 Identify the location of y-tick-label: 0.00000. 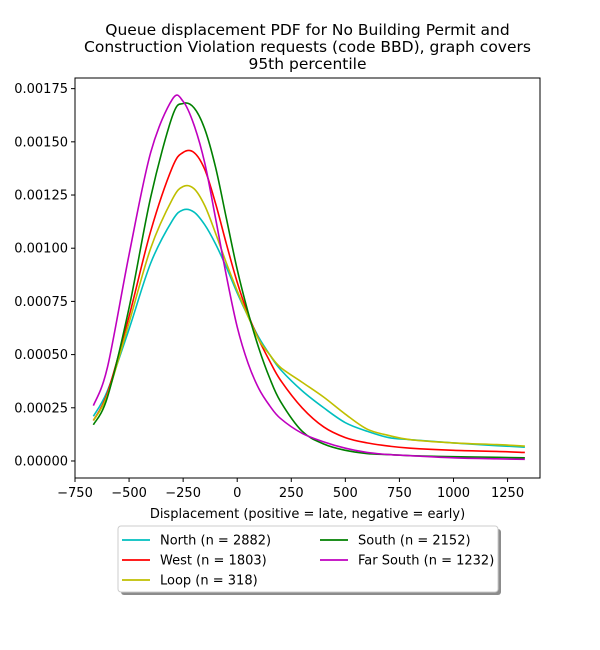
(41, 461).